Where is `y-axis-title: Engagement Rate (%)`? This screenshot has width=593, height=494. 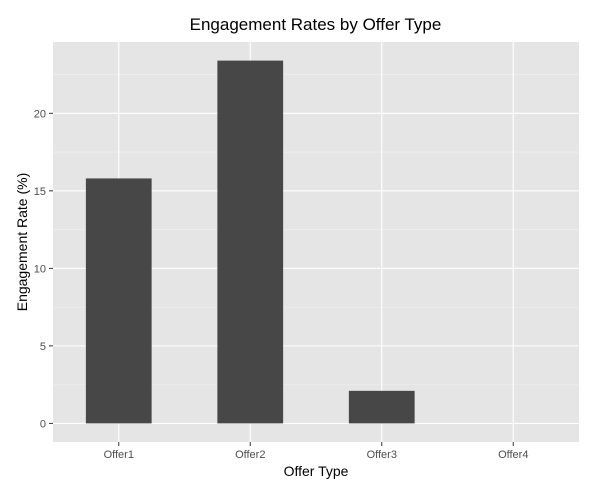 y-axis-title: Engagement Rate (%) is located at coordinates (22, 242).